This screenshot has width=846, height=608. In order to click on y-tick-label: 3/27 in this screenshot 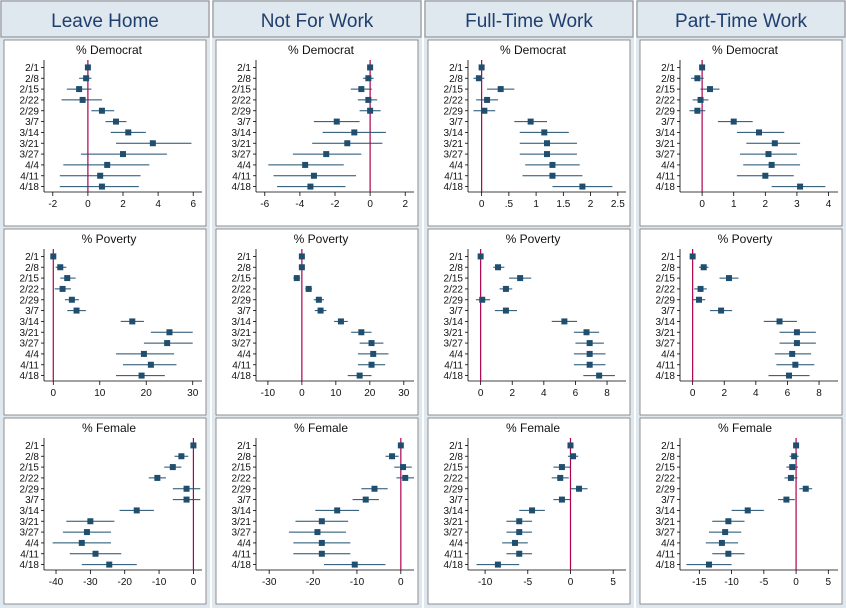, I will do `click(30, 344)`.